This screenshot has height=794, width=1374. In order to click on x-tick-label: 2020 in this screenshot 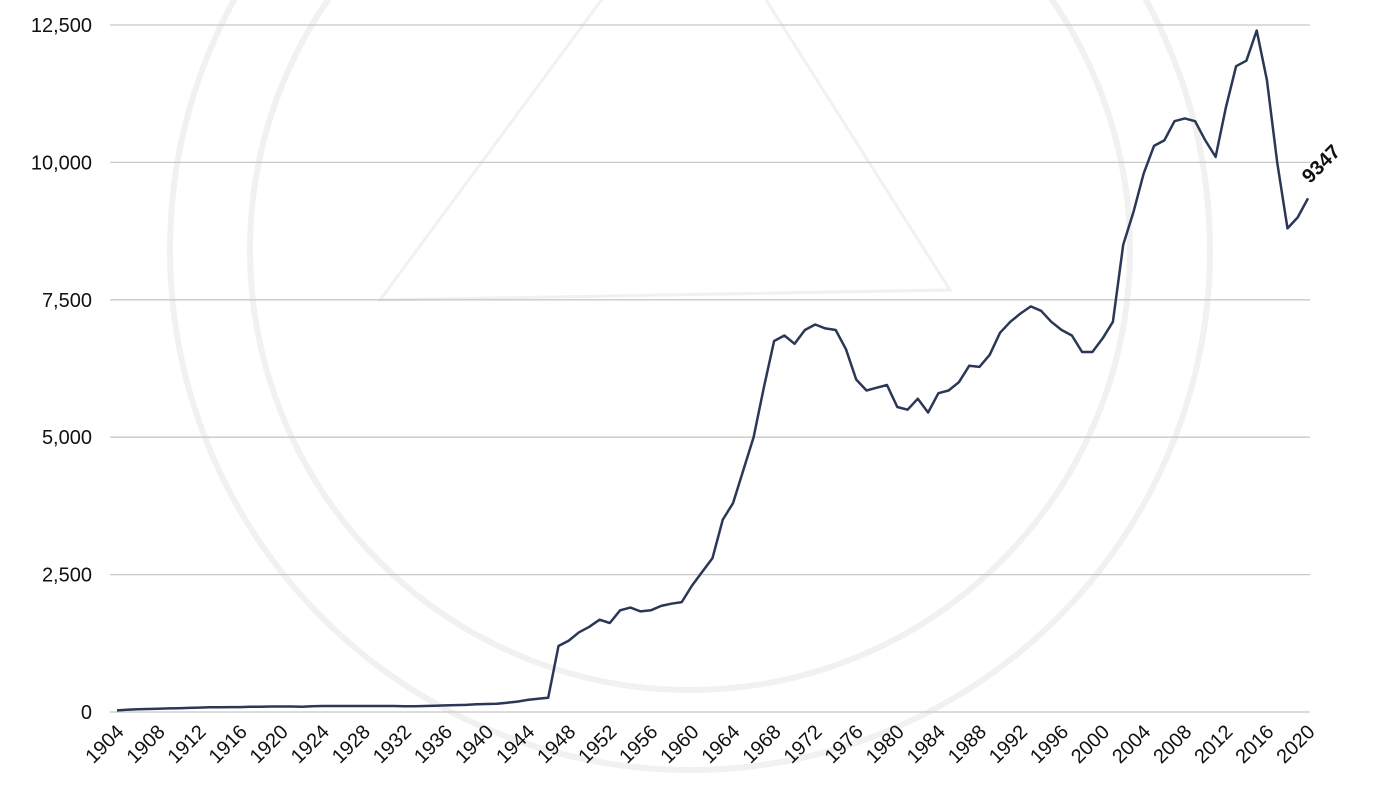, I will do `click(1296, 744)`.